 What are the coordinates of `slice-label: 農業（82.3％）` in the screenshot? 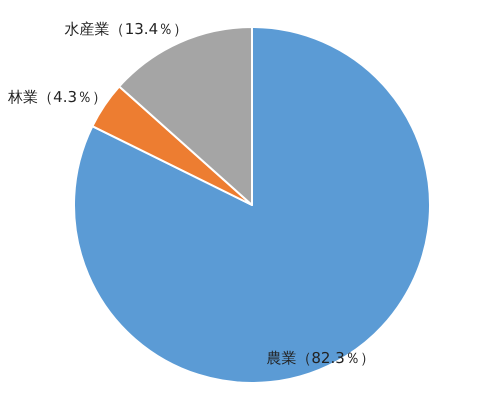 It's located at (320, 358).